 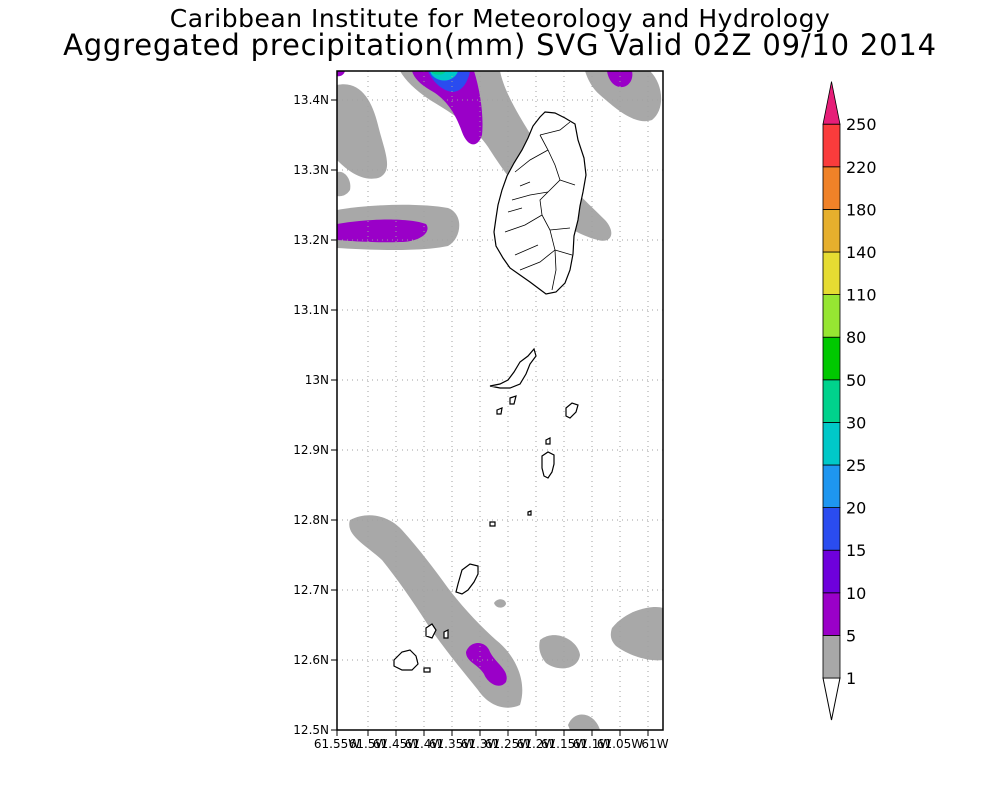 What do you see at coordinates (831, 103) in the screenshot?
I see `colorbar-over-arrow` at bounding box center [831, 103].